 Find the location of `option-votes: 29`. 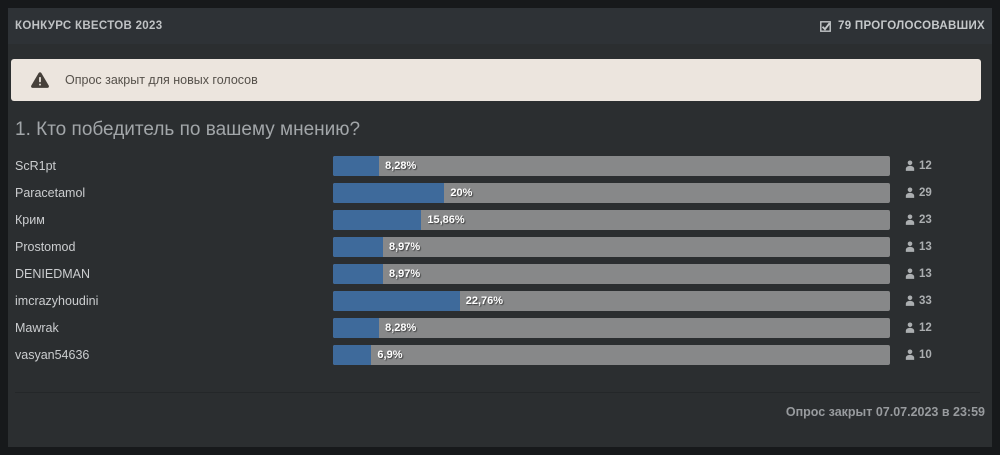

option-votes: 29 is located at coordinates (918, 193).